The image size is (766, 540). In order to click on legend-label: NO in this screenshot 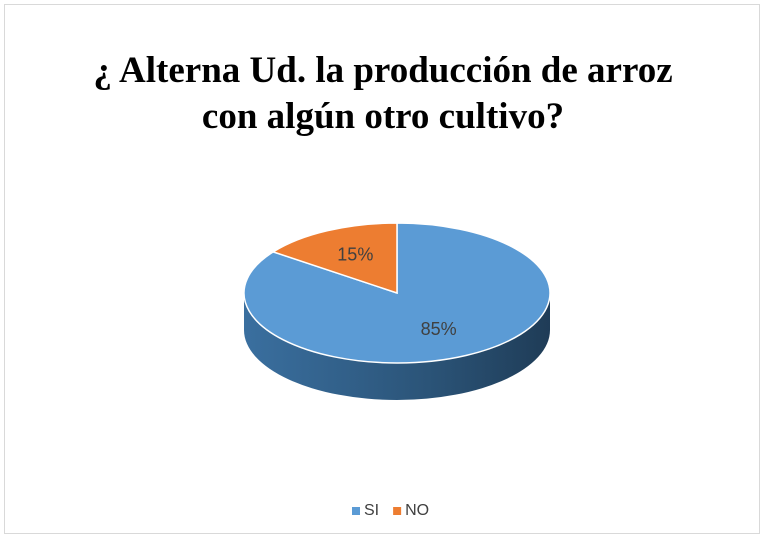, I will do `click(417, 510)`.